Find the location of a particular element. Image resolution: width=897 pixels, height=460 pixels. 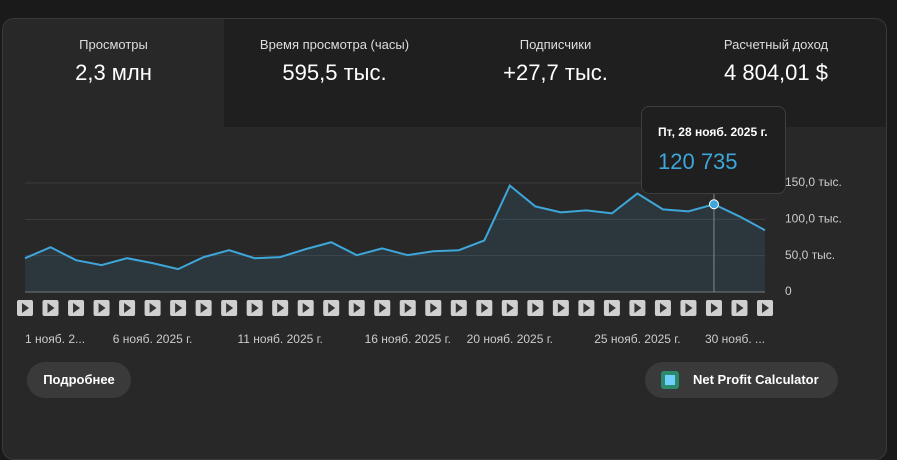

metric-label: Подписчики is located at coordinates (555, 44).